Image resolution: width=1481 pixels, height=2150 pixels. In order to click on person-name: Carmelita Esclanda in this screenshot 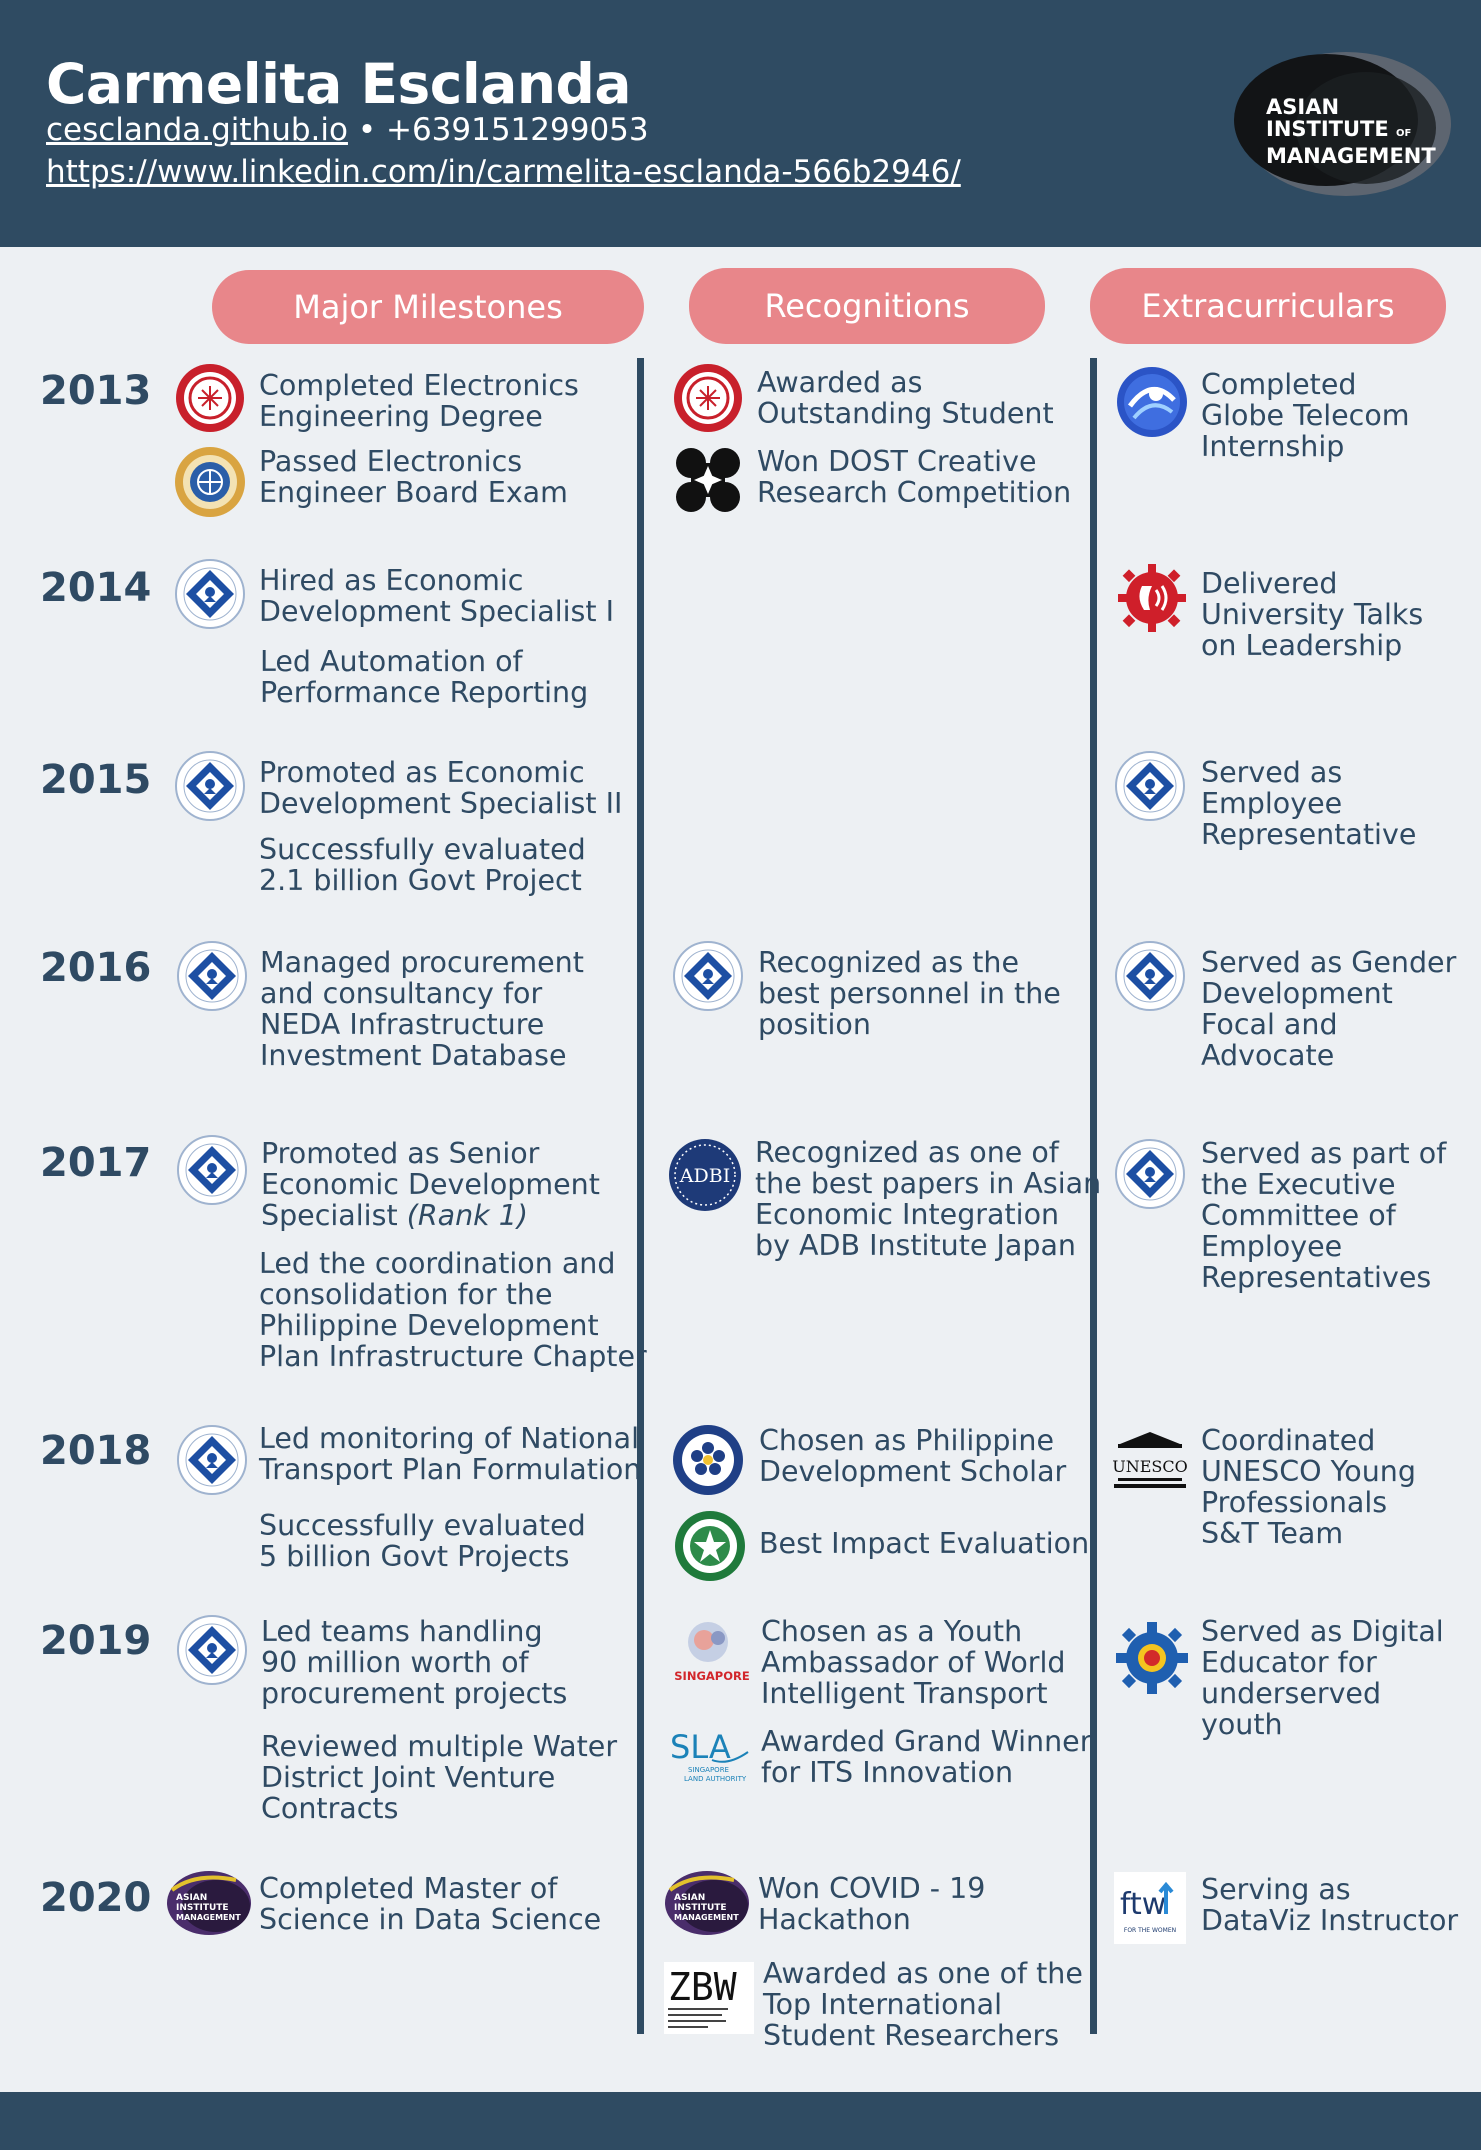, I will do `click(339, 84)`.